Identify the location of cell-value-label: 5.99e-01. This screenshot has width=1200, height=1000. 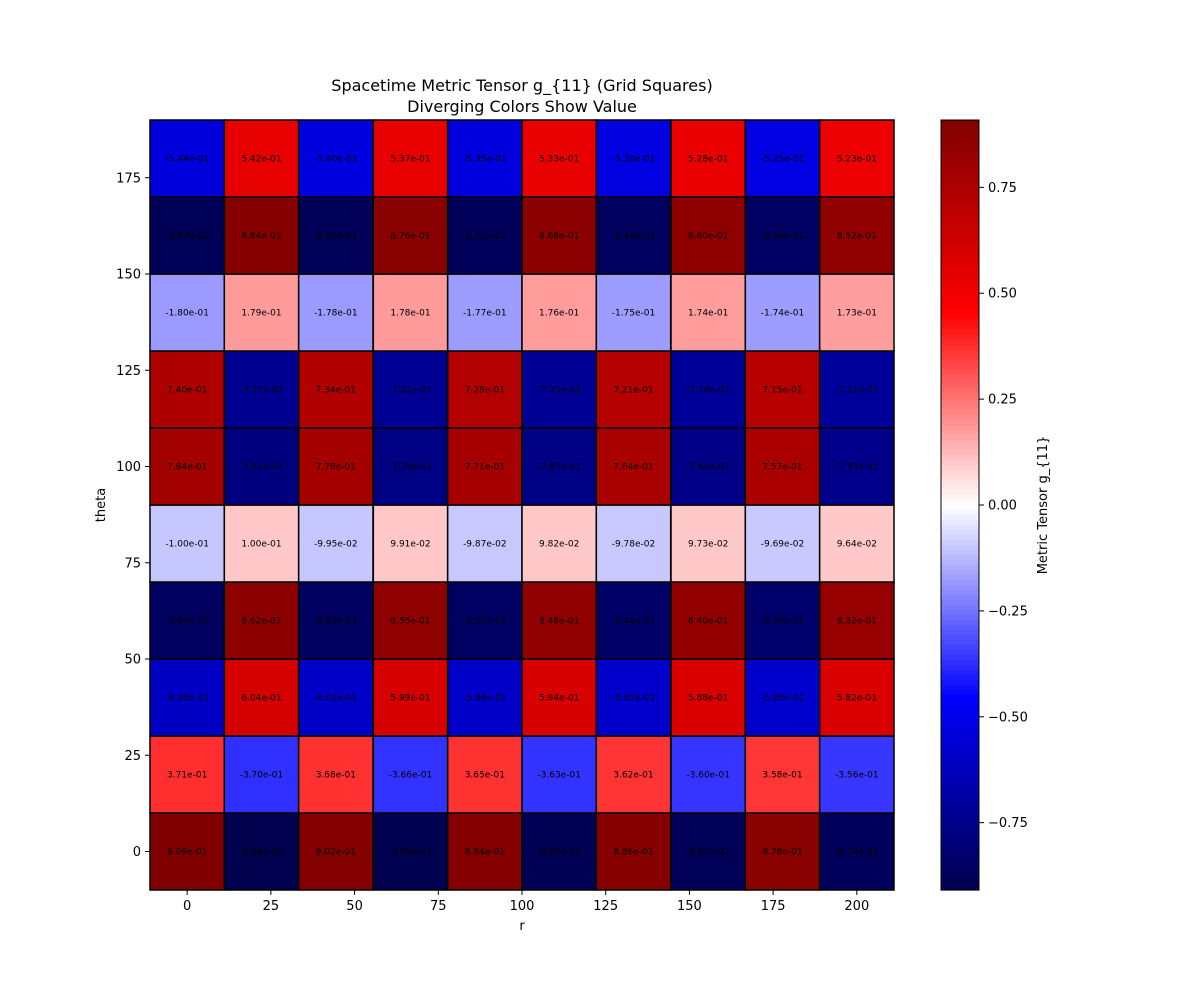
(410, 699).